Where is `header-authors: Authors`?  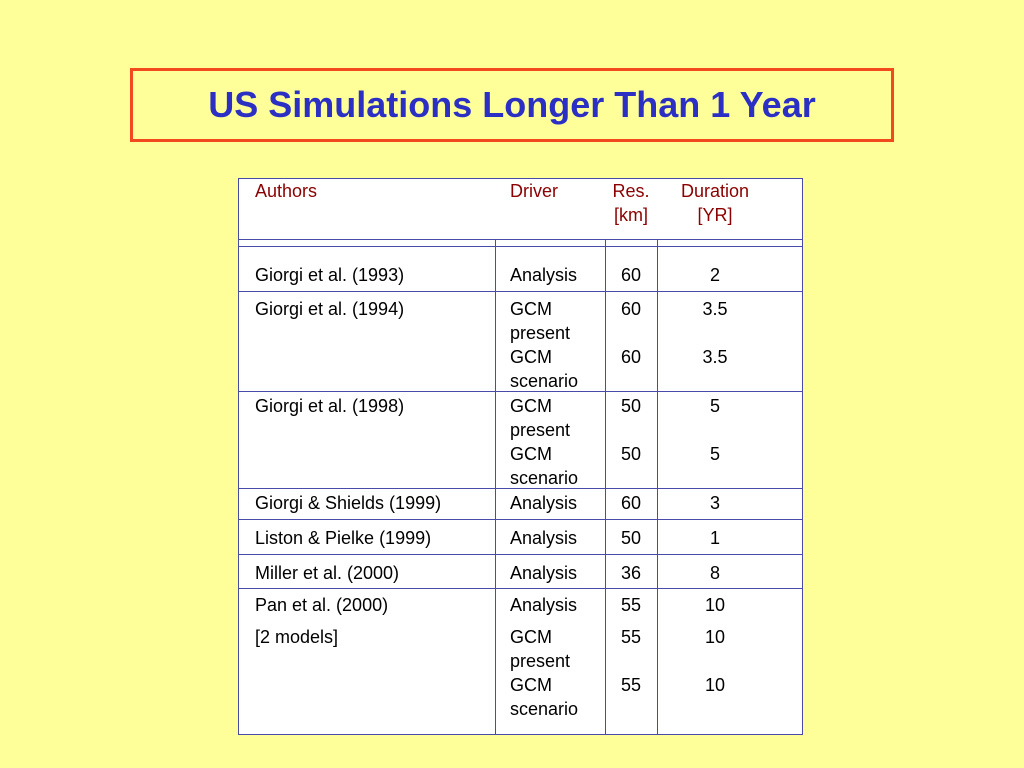 header-authors: Authors is located at coordinates (286, 191).